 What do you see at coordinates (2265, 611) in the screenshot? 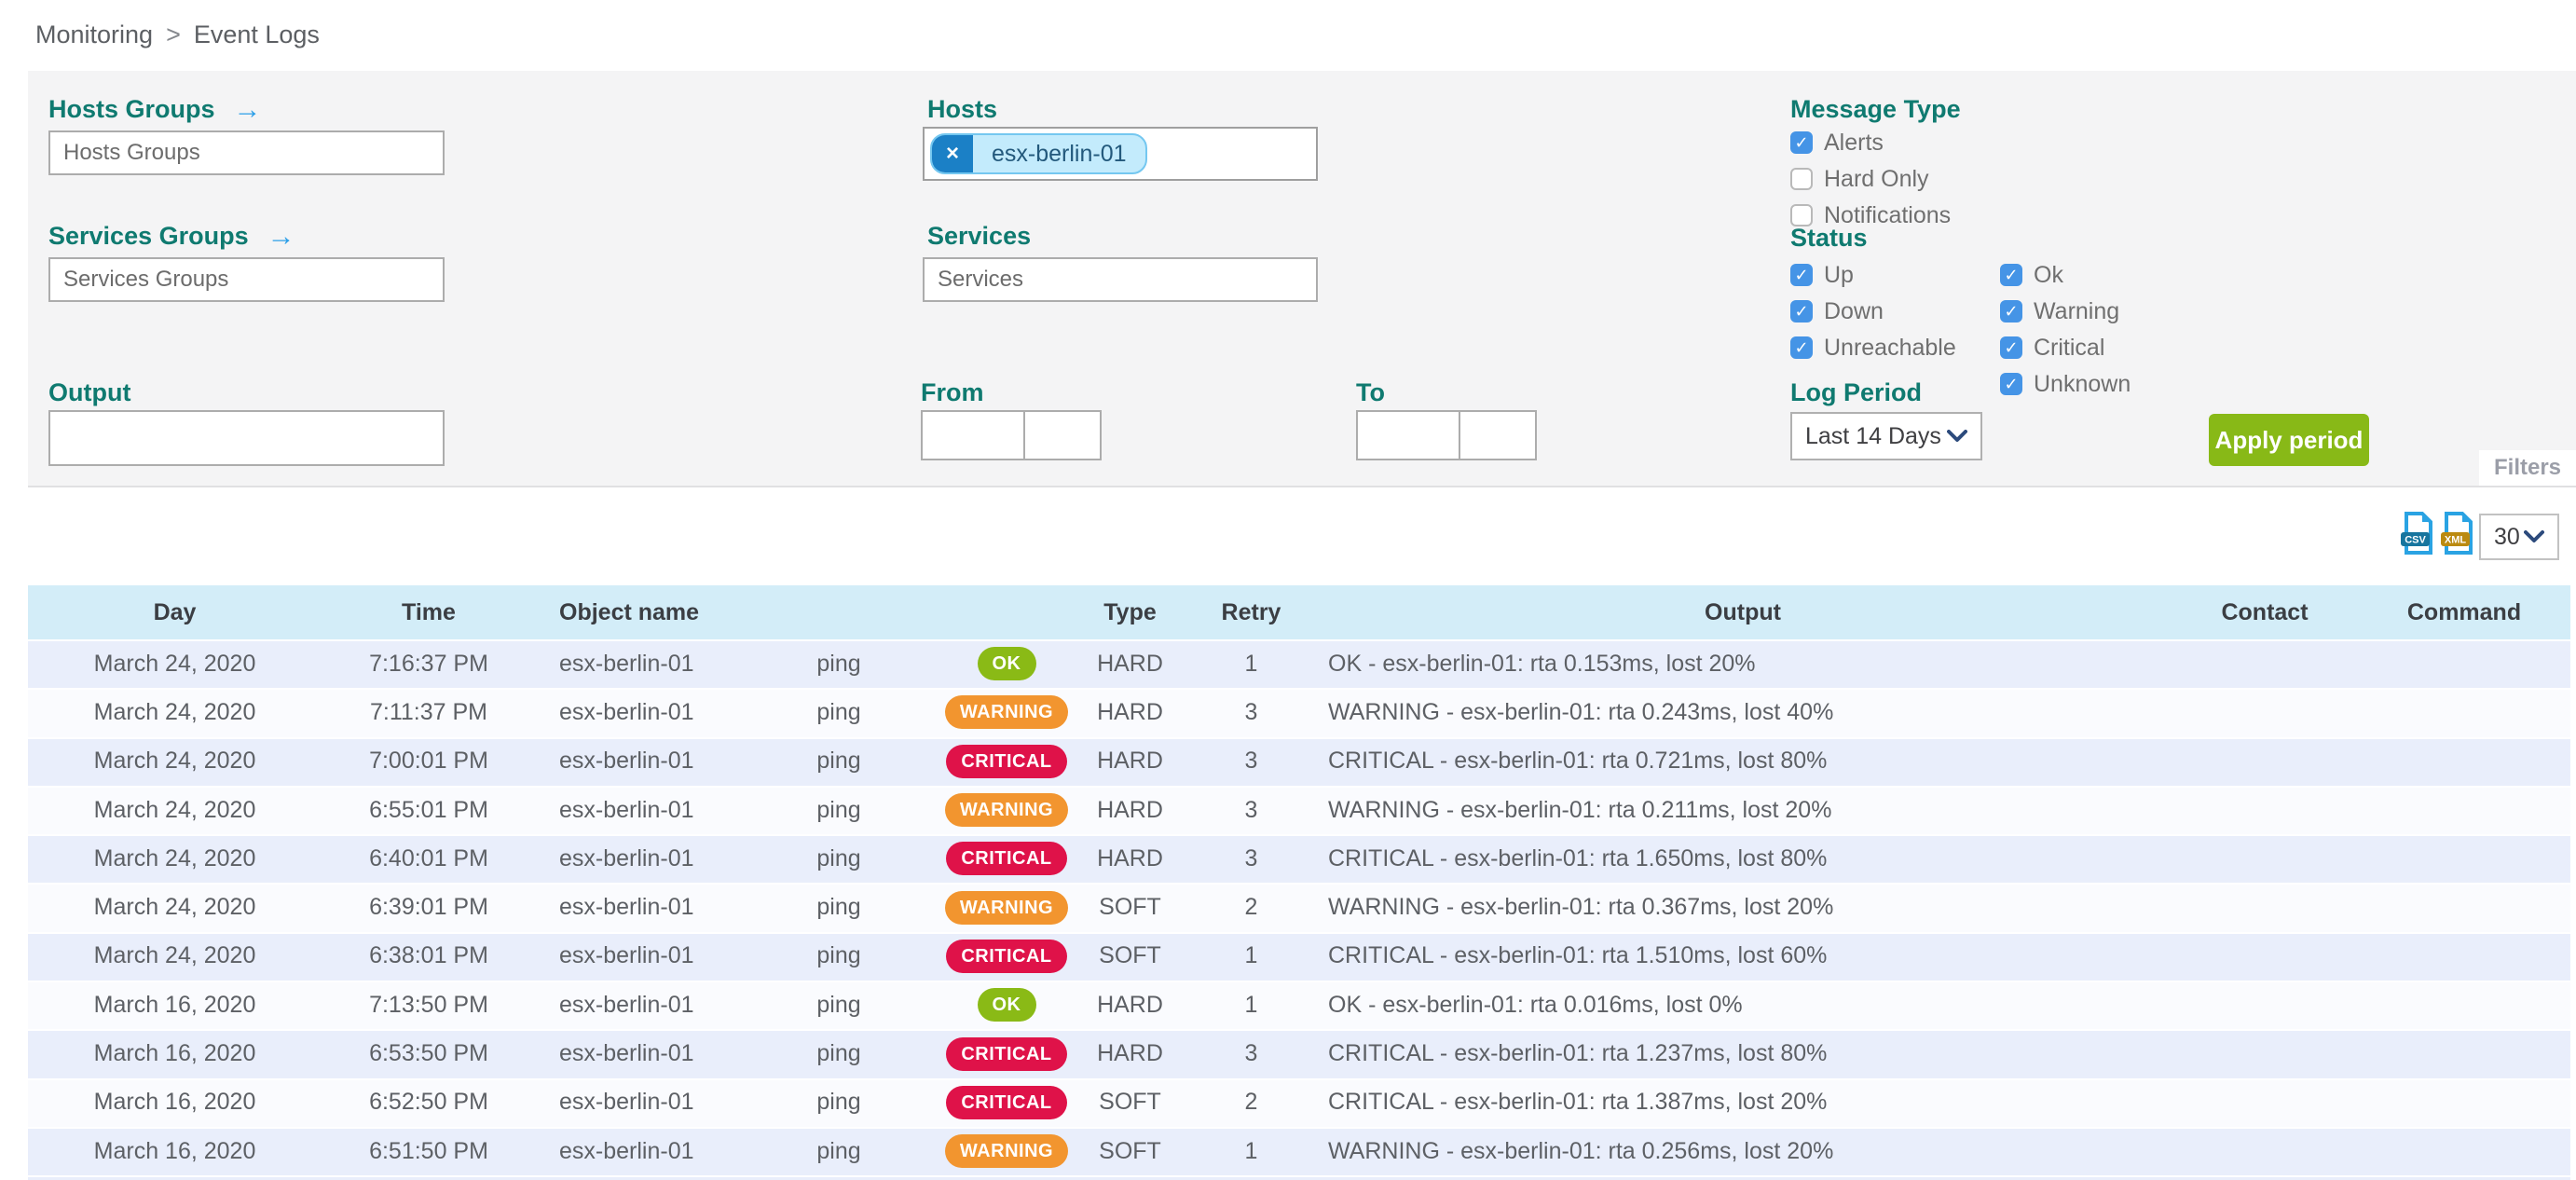
I see `column-header-contact: Contact` at bounding box center [2265, 611].